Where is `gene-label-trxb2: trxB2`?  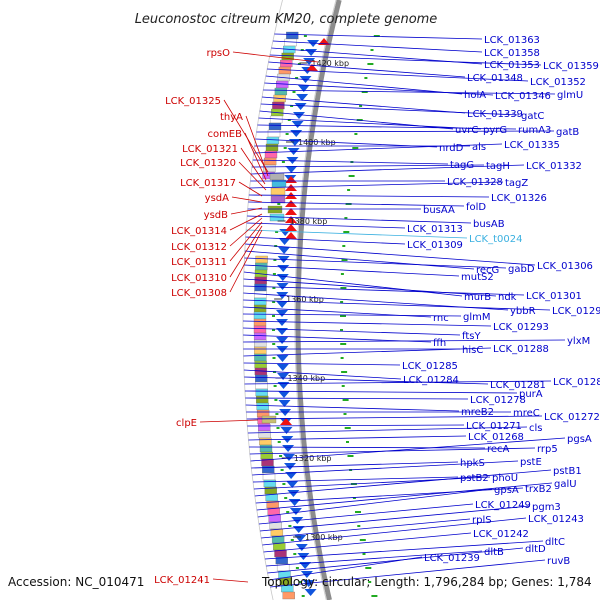 gene-label-trxb2: trxB2 is located at coordinates (538, 489).